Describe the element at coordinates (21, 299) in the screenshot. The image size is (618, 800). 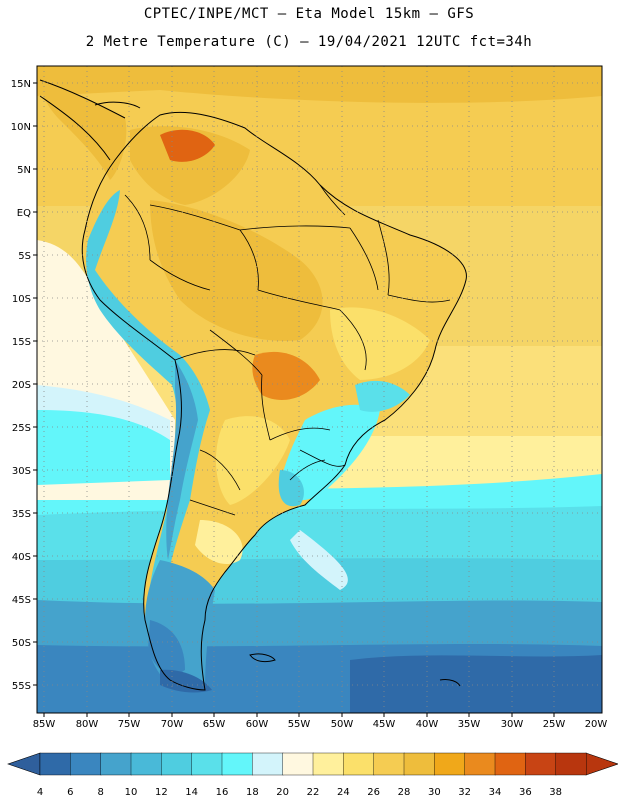
I see `lat-label: 10S` at that location.